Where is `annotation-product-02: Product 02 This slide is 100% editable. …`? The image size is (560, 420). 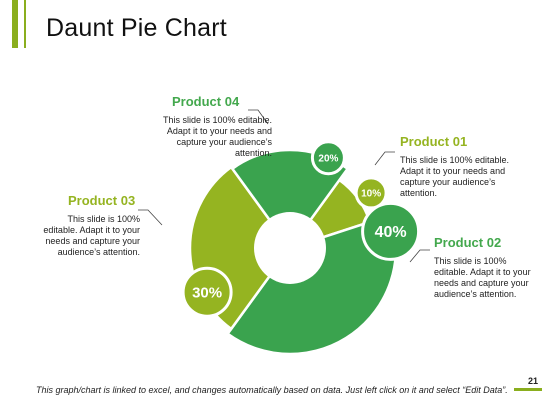
annotation-product-02: Product 02 This slide is 100% editable. … is located at coordinates (488, 267).